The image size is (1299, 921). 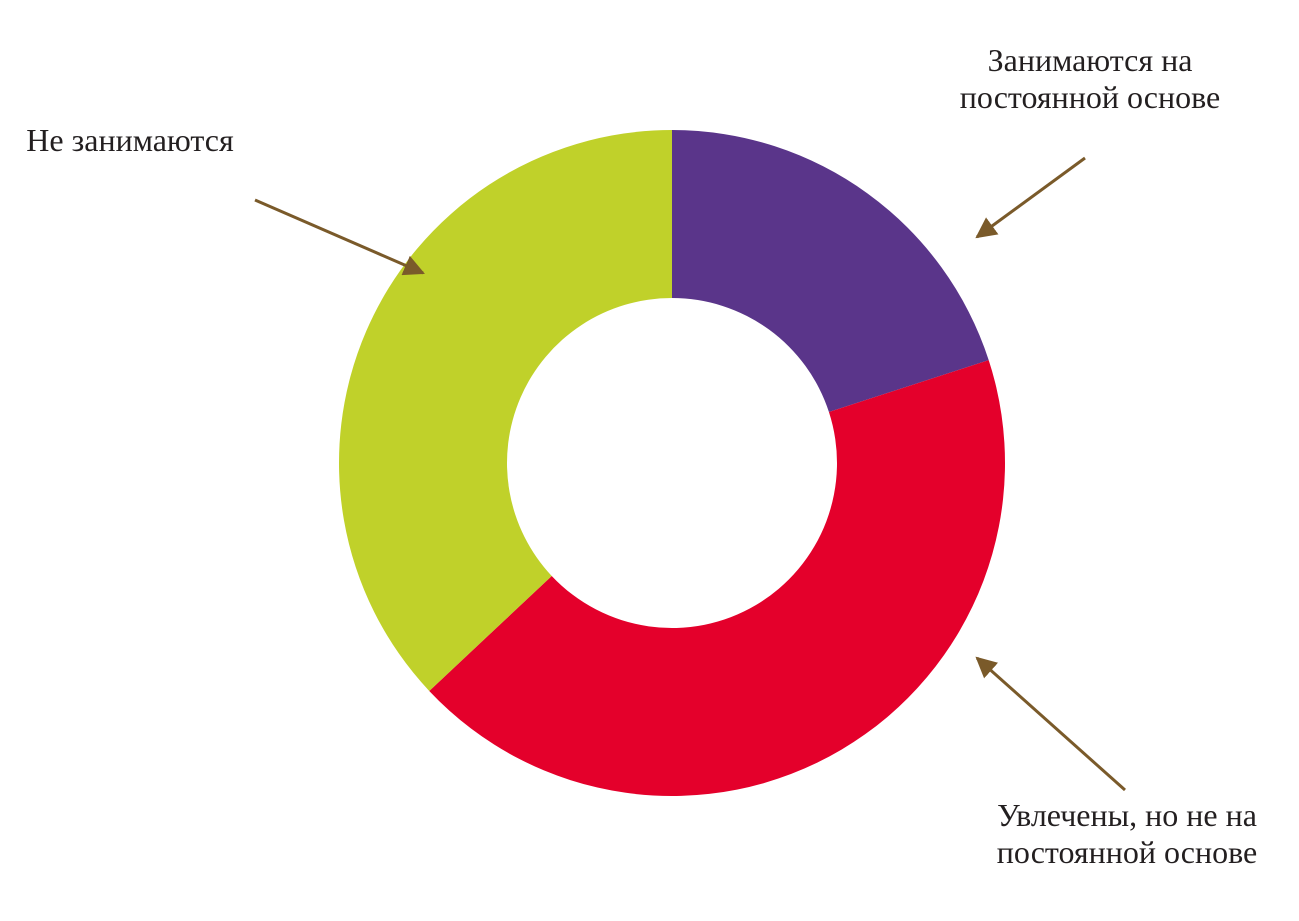 What do you see at coordinates (1090, 78) in the screenshot?
I see `slice-label: Занимаются на постоянной основе` at bounding box center [1090, 78].